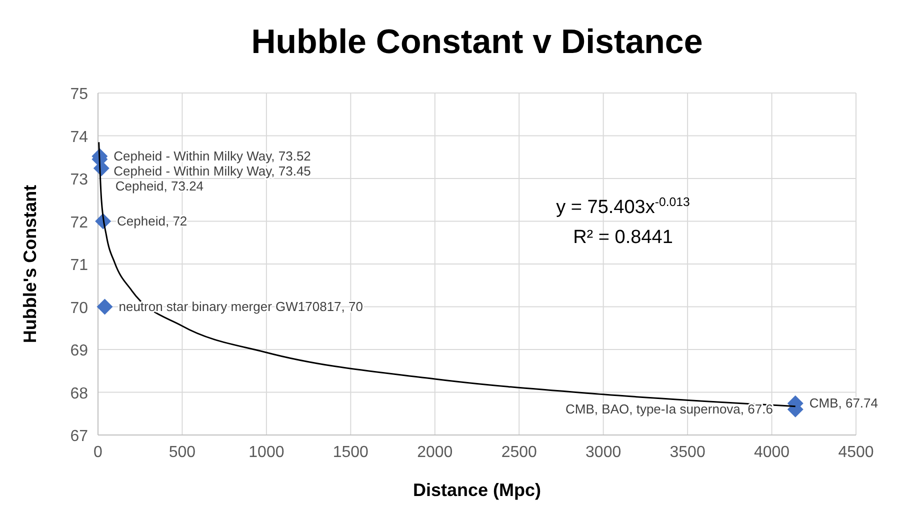  Describe the element at coordinates (688, 452) in the screenshot. I see `x-tick-label: 3500` at that location.